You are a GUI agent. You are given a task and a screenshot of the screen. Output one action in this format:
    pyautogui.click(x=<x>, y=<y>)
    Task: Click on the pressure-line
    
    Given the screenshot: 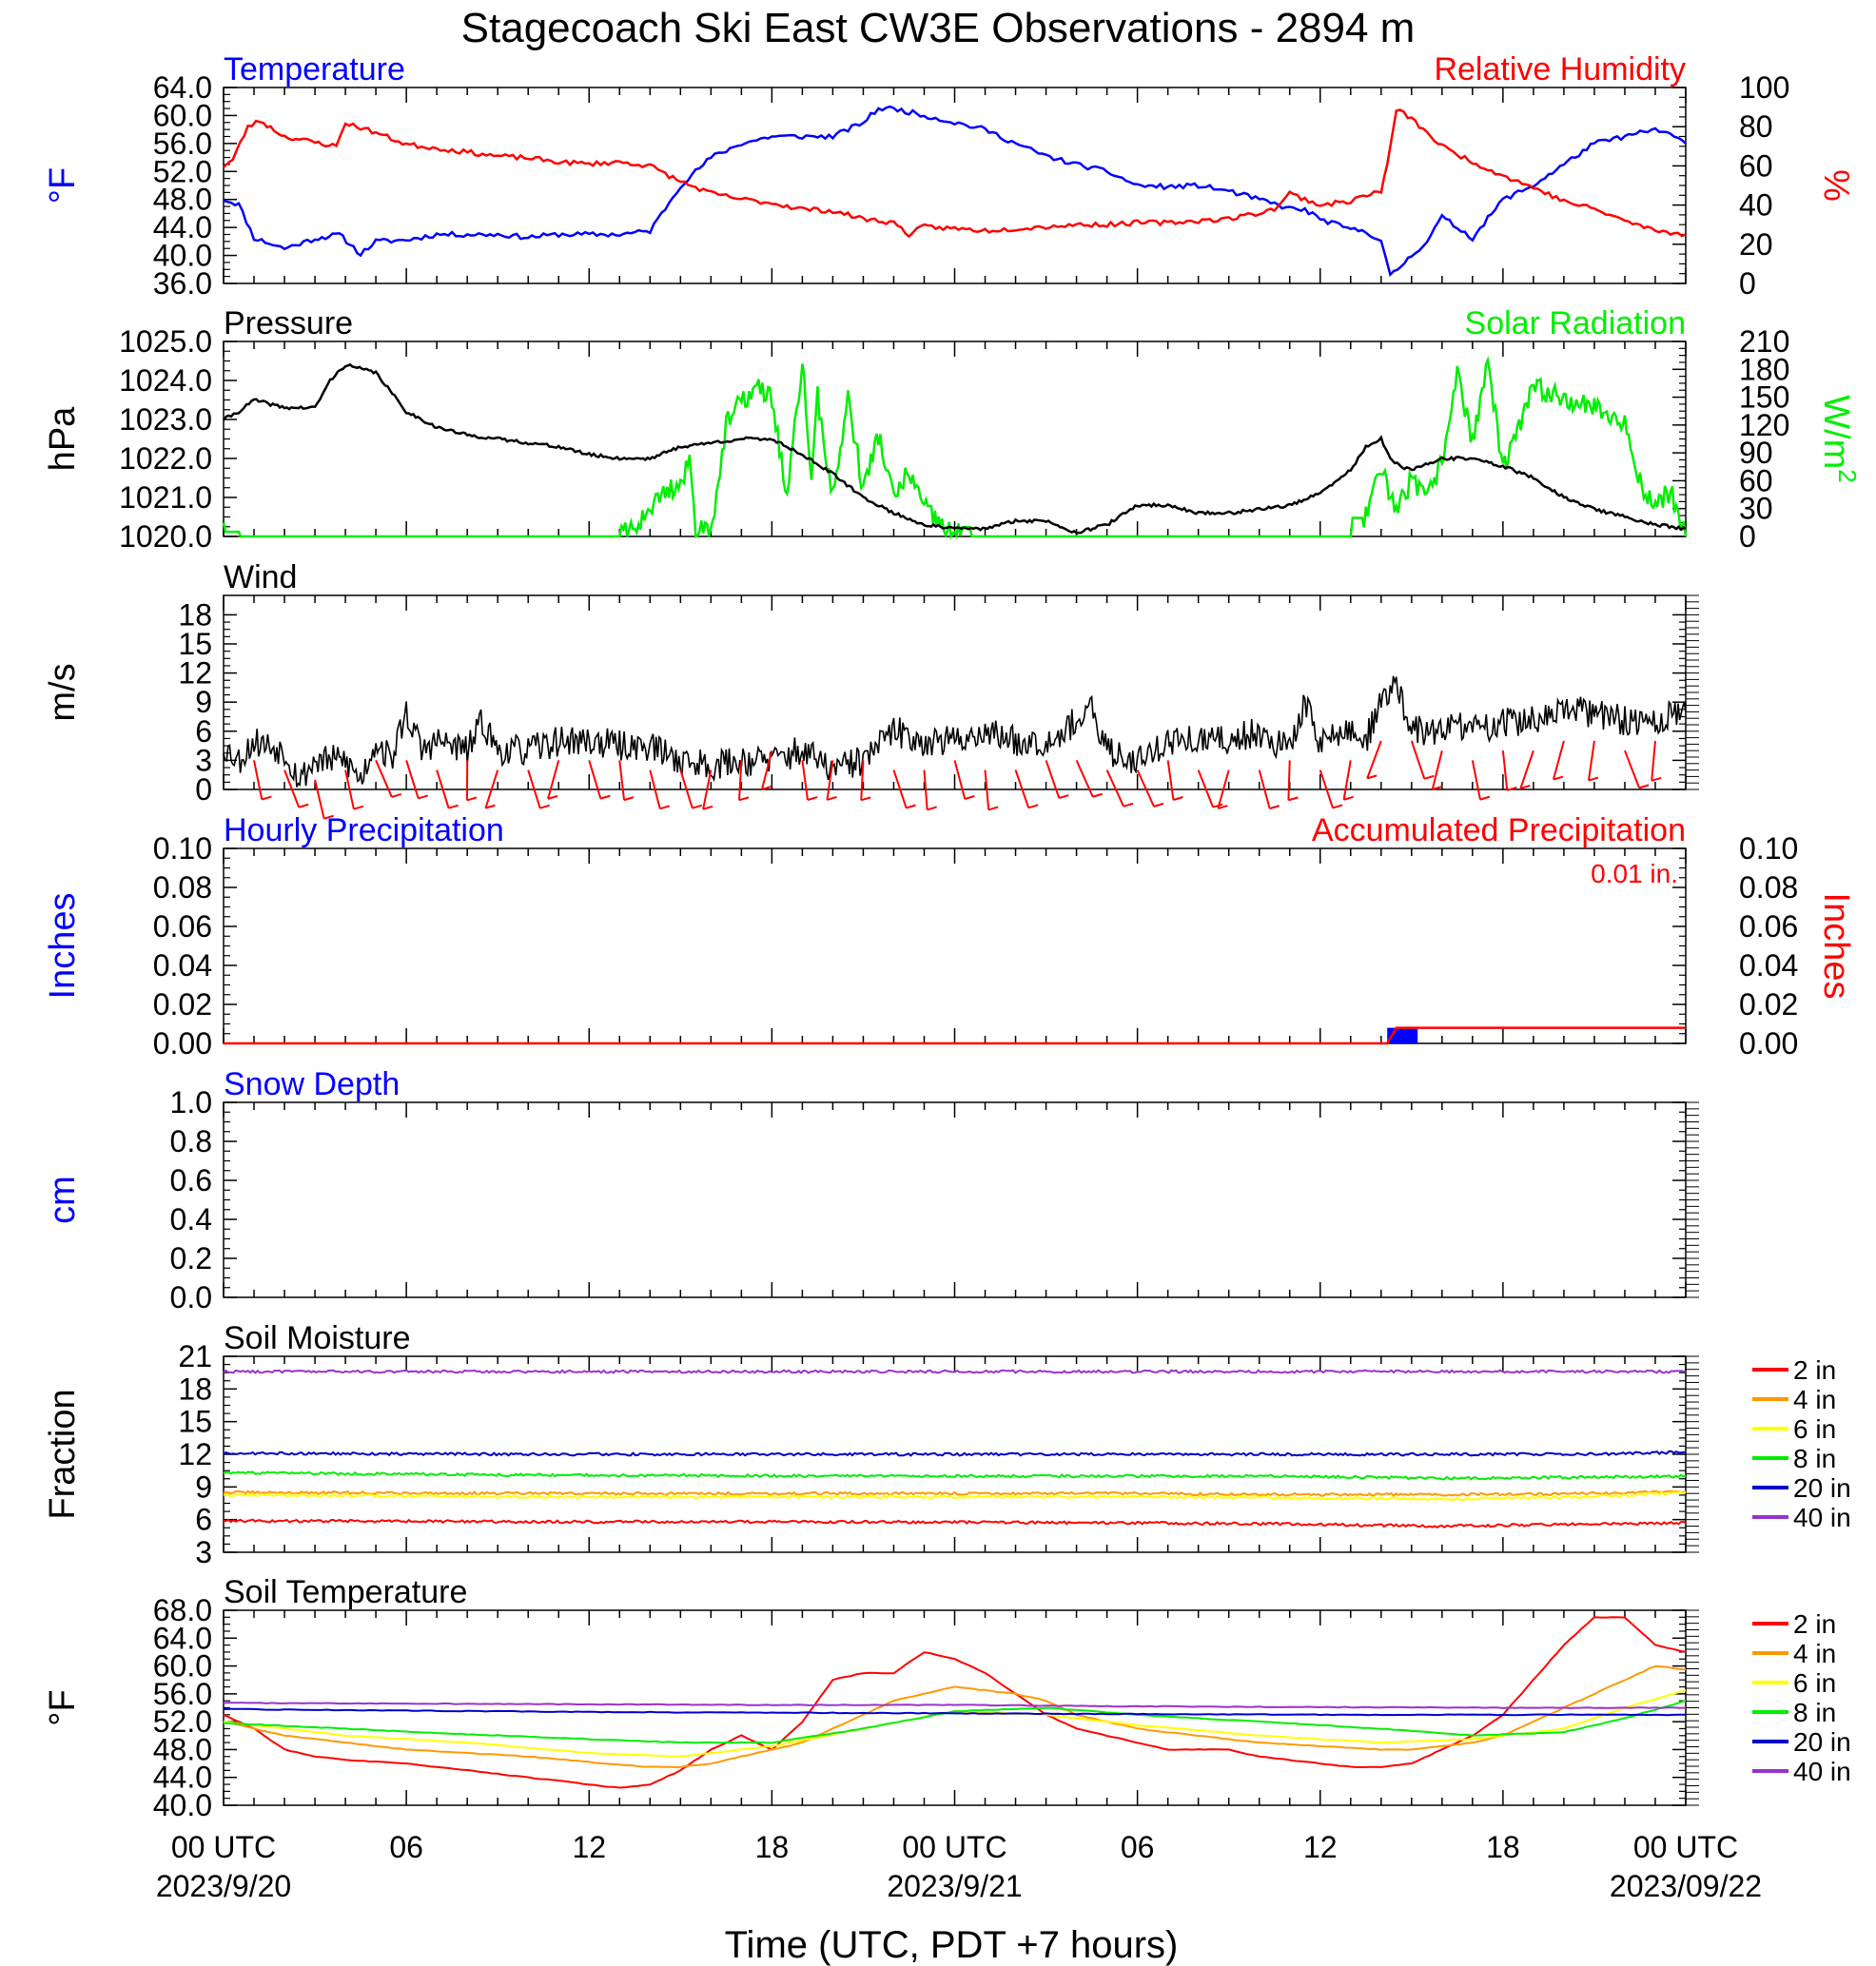 What is the action you would take?
    pyautogui.click(x=954, y=448)
    